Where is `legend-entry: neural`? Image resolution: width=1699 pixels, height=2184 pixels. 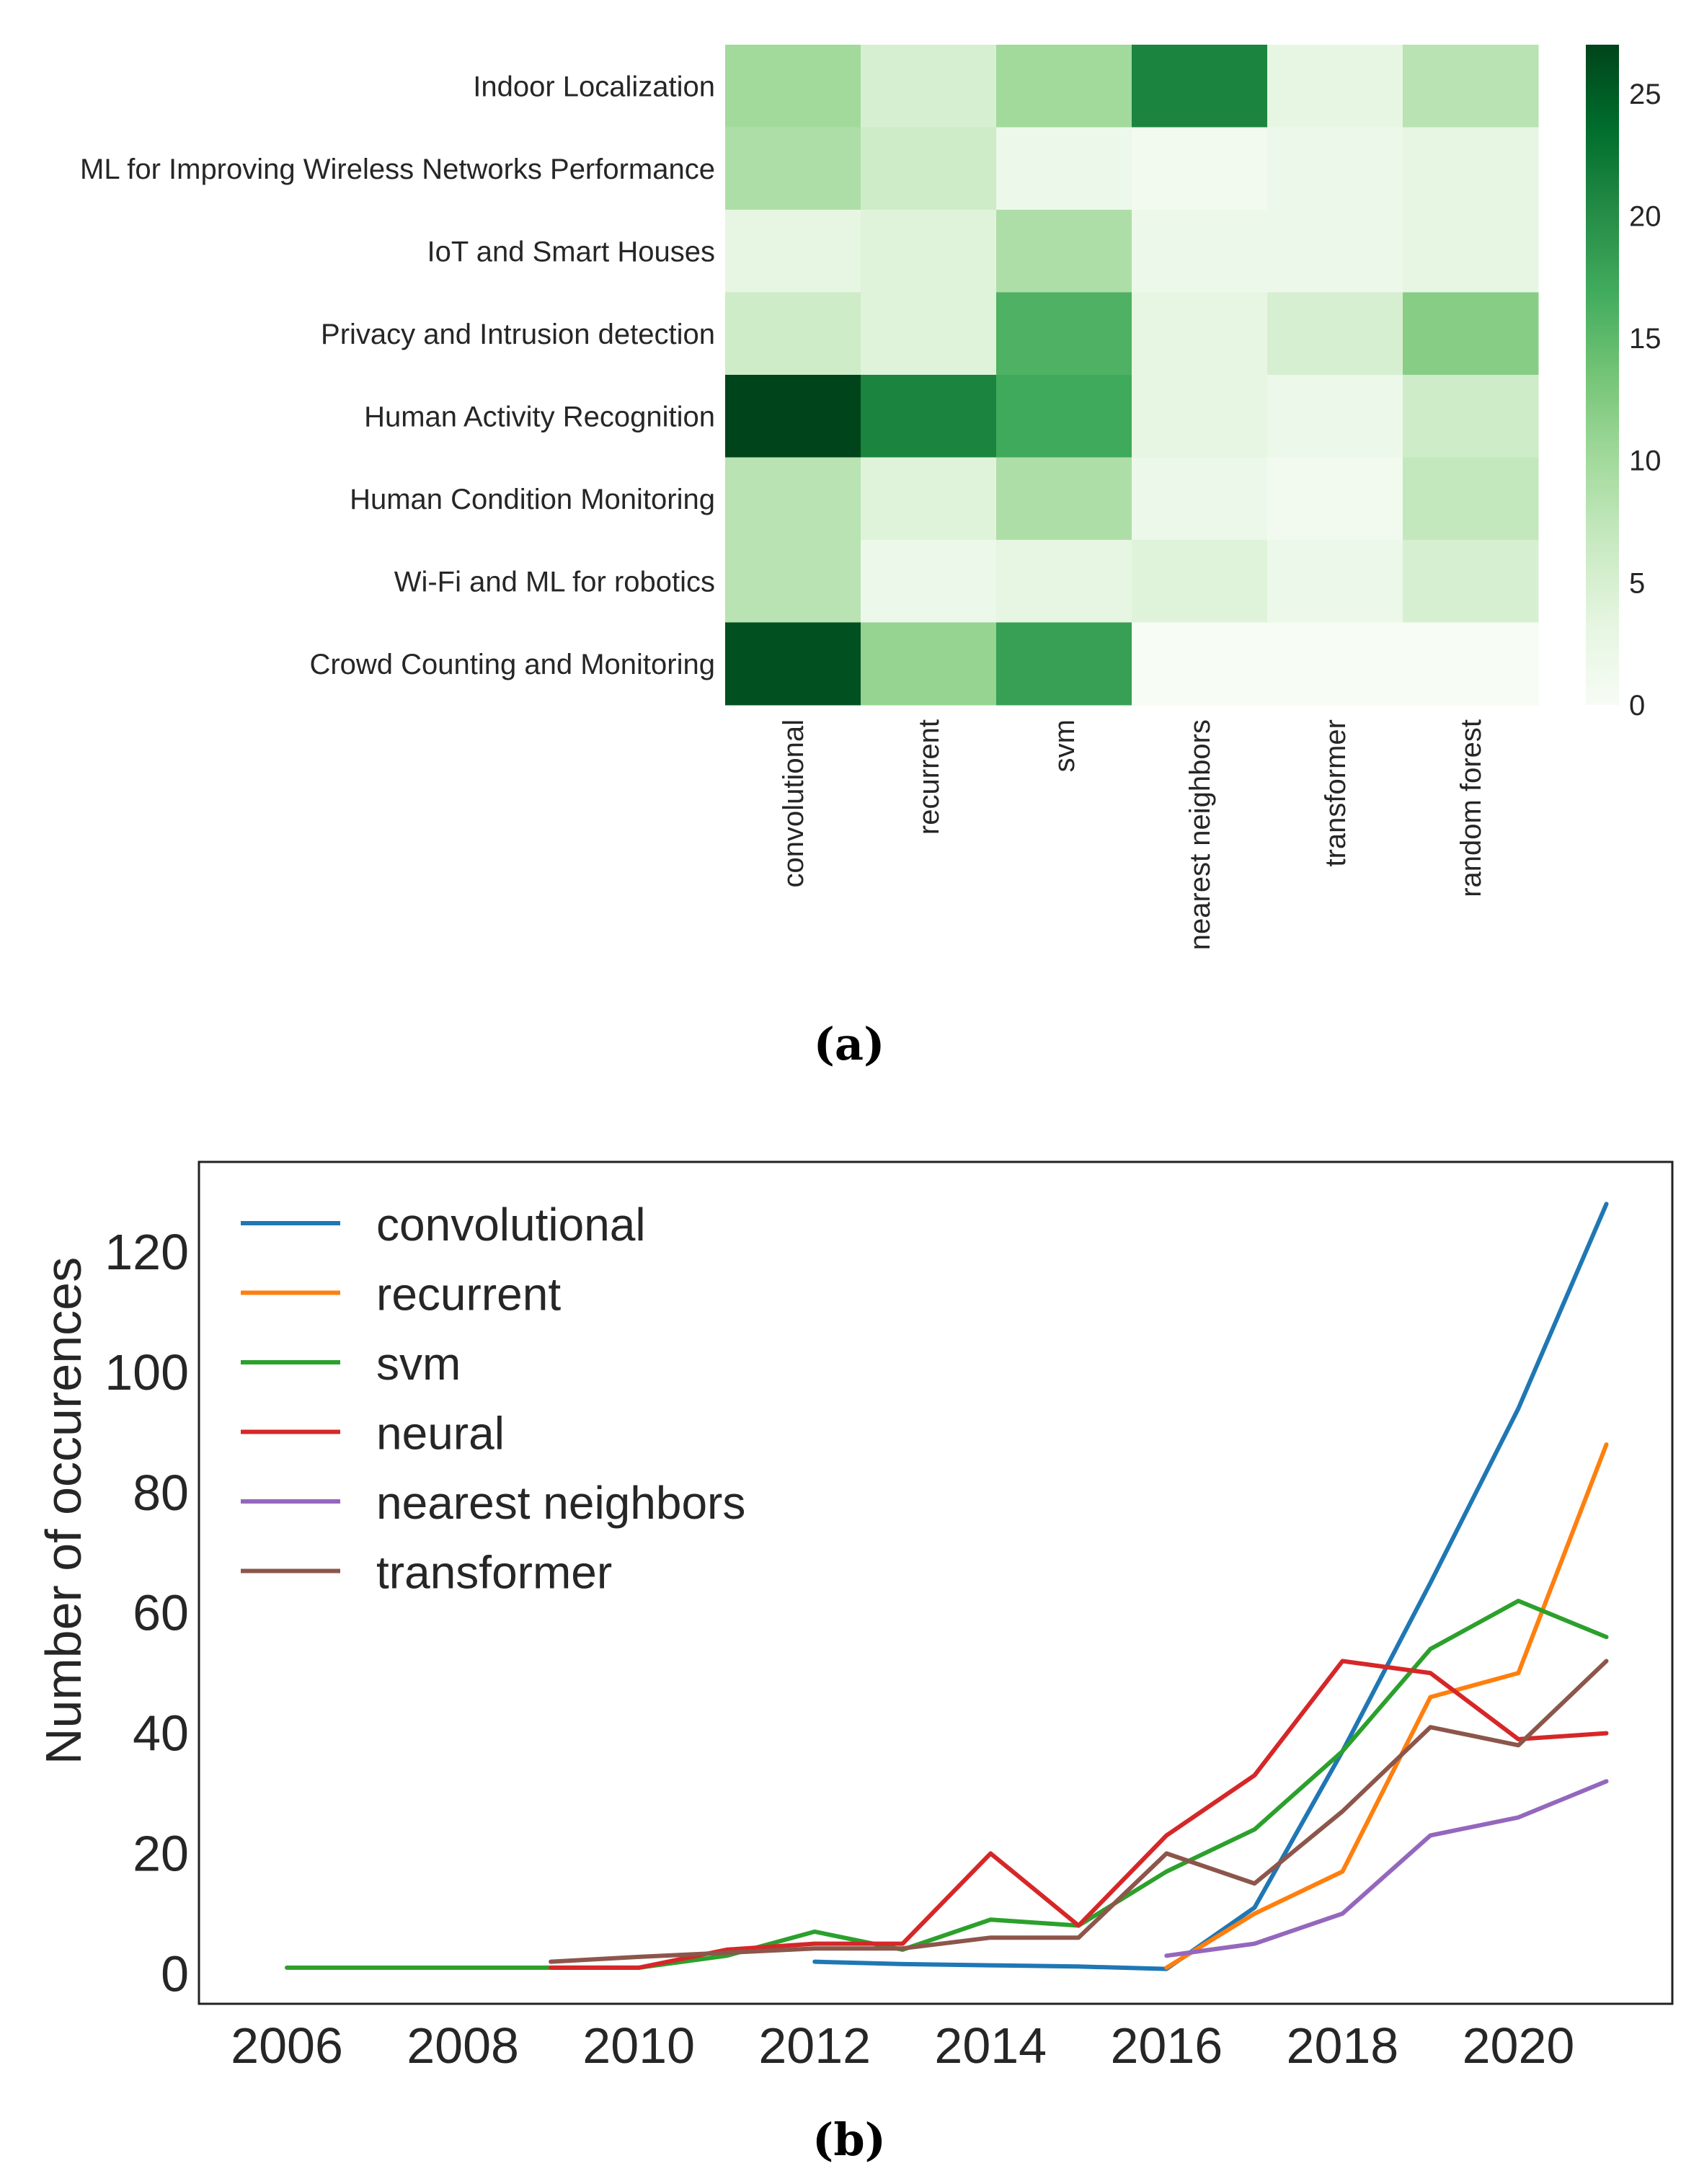
legend-entry: neural is located at coordinates (440, 1434).